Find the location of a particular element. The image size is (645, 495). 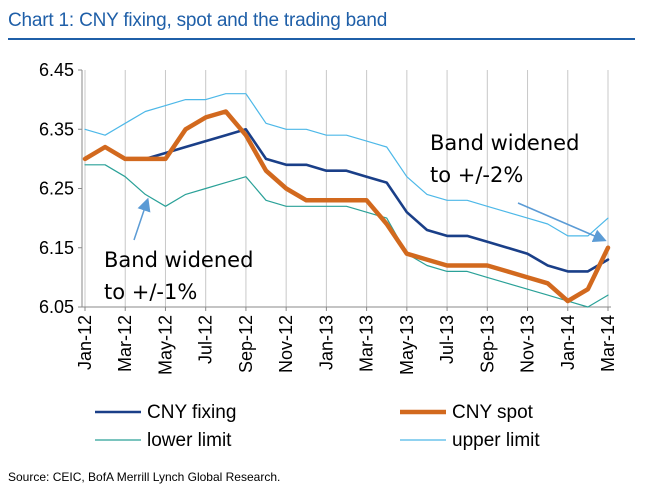

x-tick-label: Jul-12 is located at coordinates (206, 339).